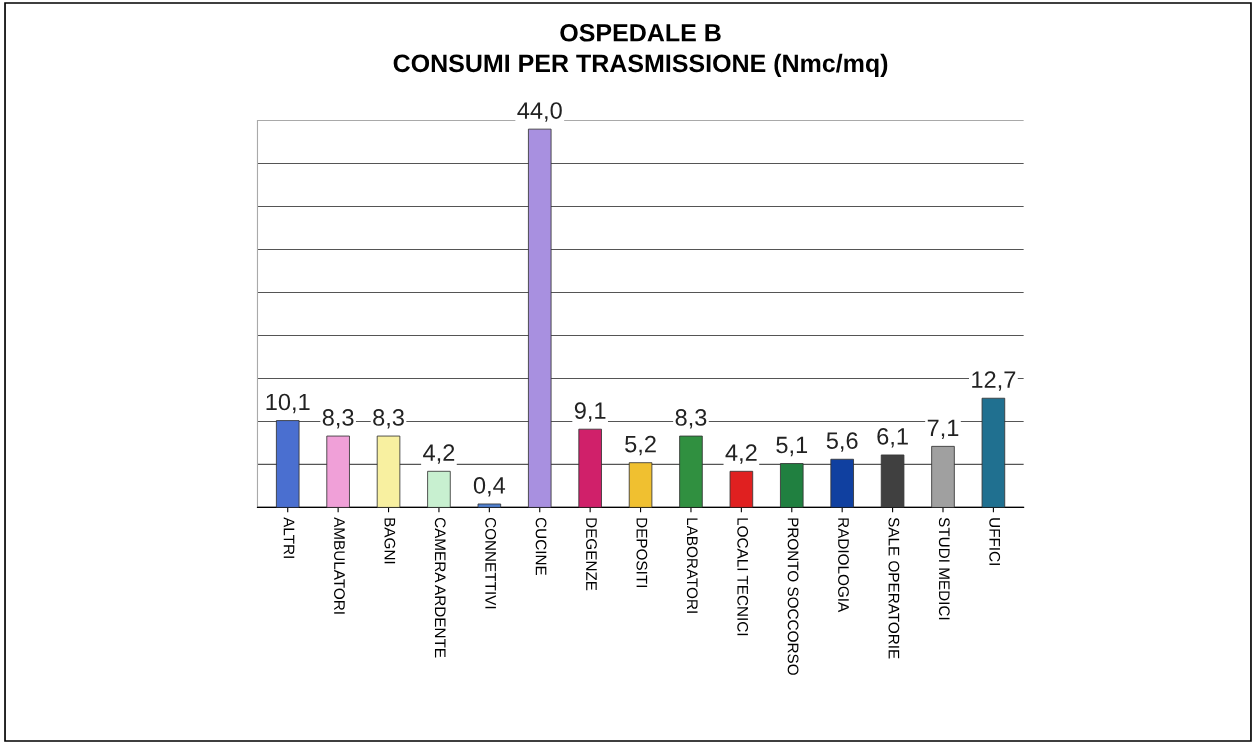 The width and height of the screenshot is (1256, 744). What do you see at coordinates (994, 381) in the screenshot?
I see `data-label: 12,7` at bounding box center [994, 381].